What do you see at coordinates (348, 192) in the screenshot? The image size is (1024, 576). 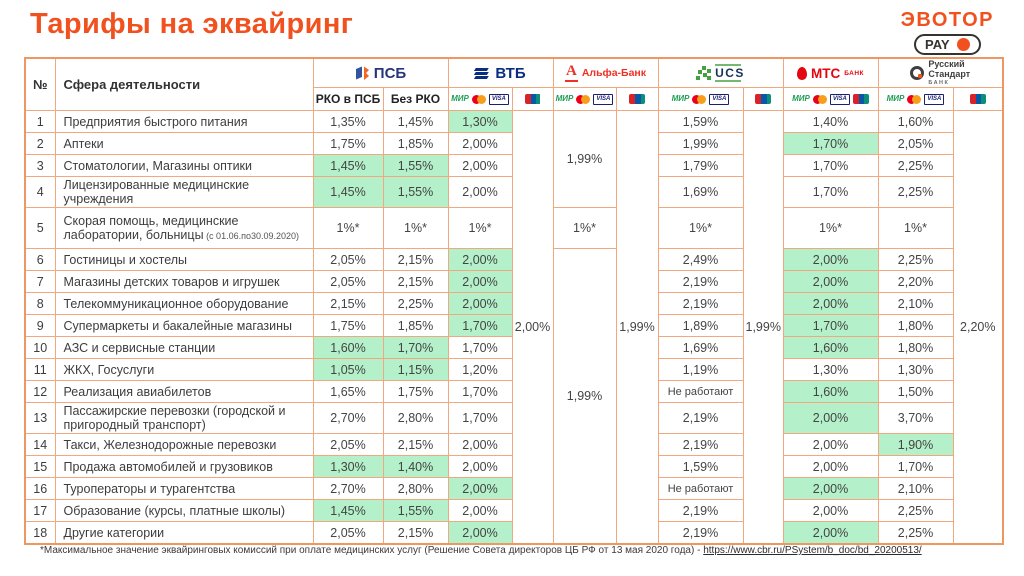 I see `tariff-cell-psb-rko: 1,45%` at bounding box center [348, 192].